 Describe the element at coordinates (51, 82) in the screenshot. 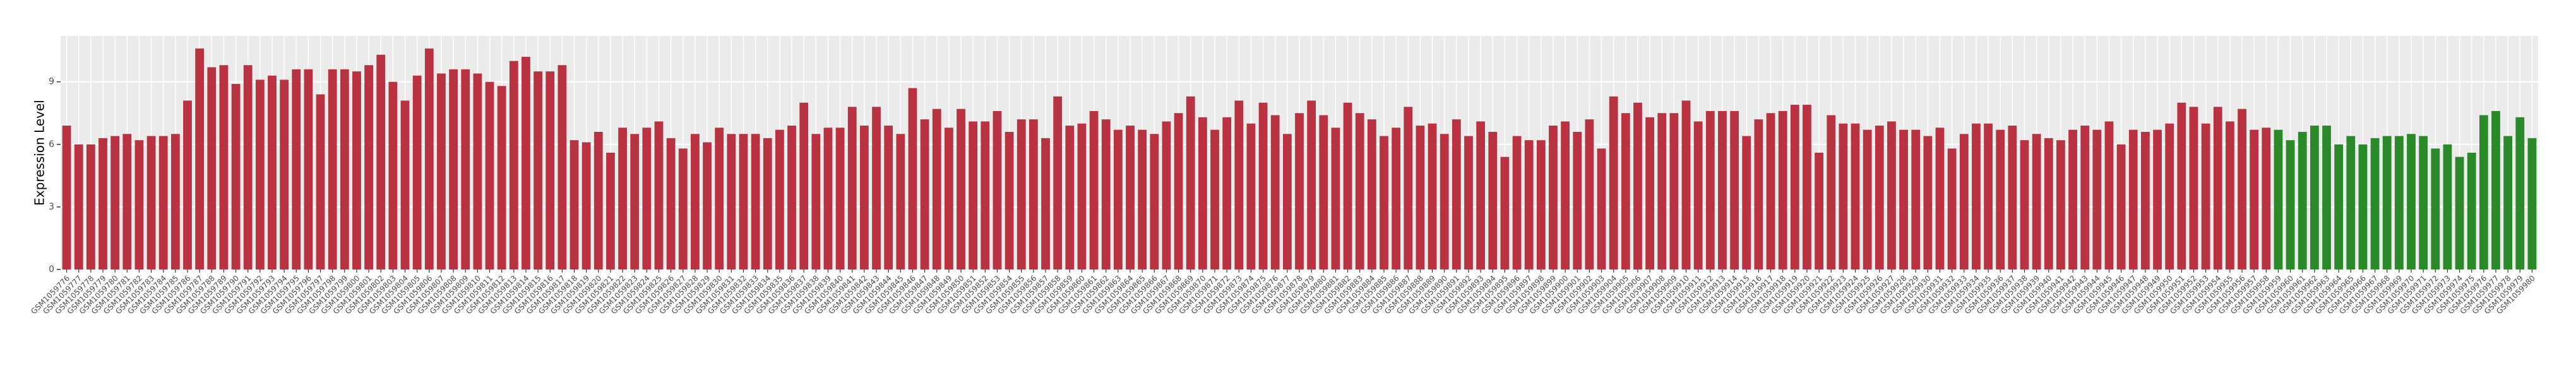

I see `y-tick-label: 9` at that location.